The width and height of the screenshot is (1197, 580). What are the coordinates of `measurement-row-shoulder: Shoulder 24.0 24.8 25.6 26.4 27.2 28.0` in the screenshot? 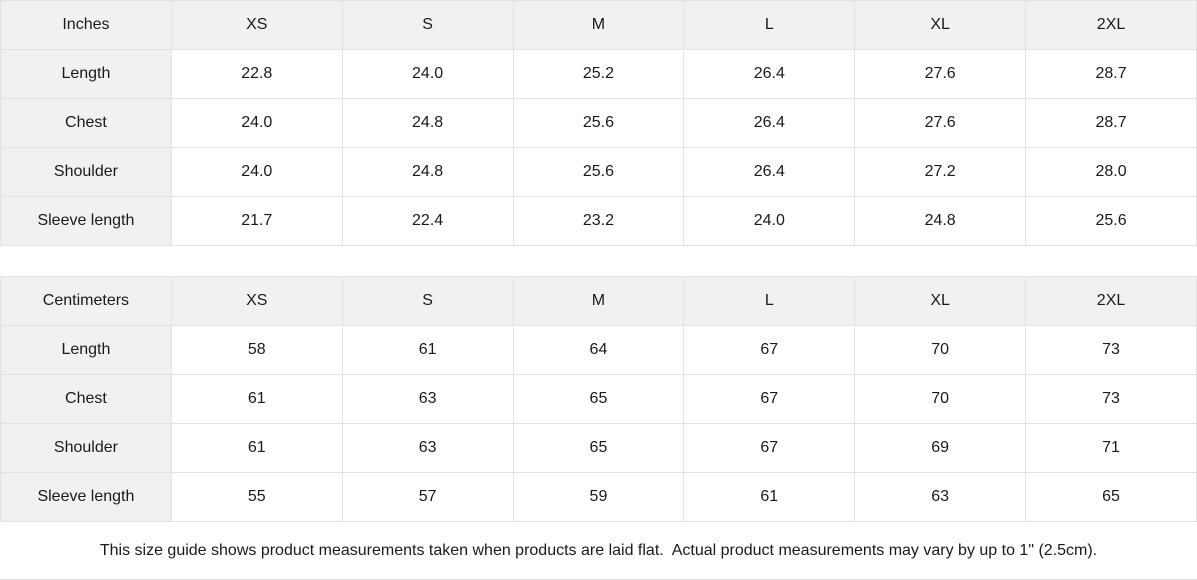 It's located at (598, 172).